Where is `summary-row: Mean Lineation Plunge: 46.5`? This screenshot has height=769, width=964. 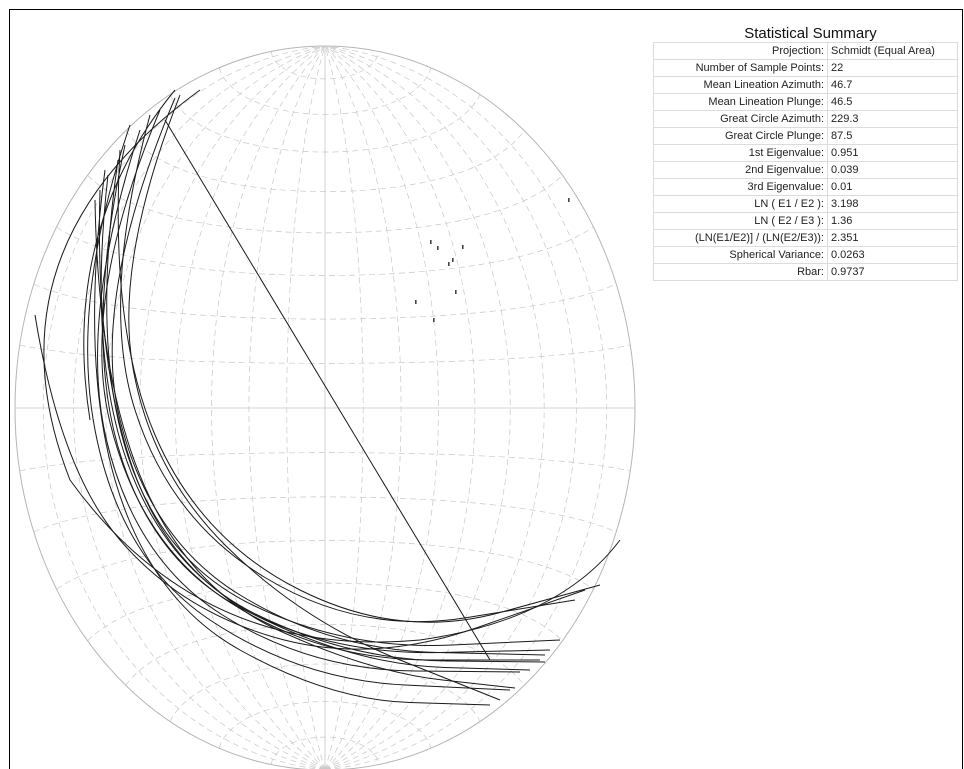 summary-row: Mean Lineation Plunge: 46.5 is located at coordinates (805, 102).